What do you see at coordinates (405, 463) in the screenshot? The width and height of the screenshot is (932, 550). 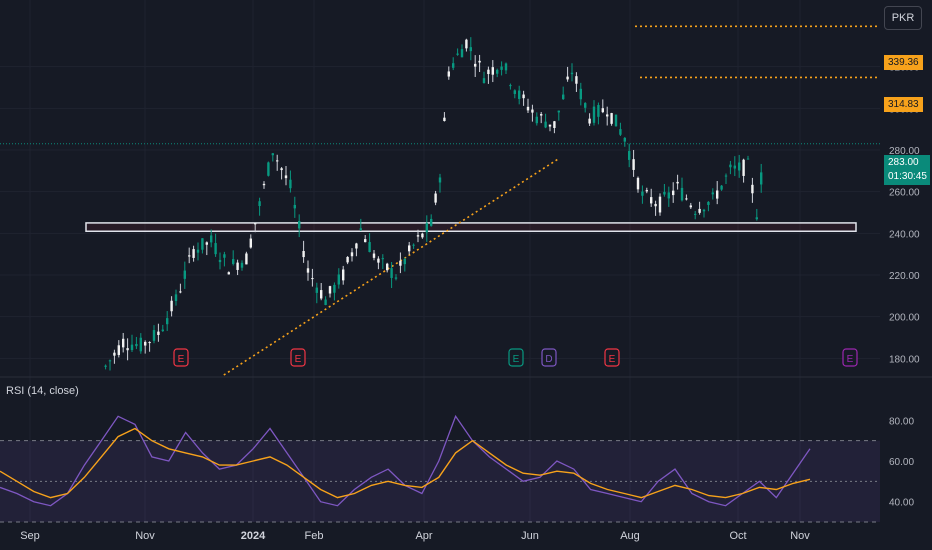 I see `rsi-ma-line` at bounding box center [405, 463].